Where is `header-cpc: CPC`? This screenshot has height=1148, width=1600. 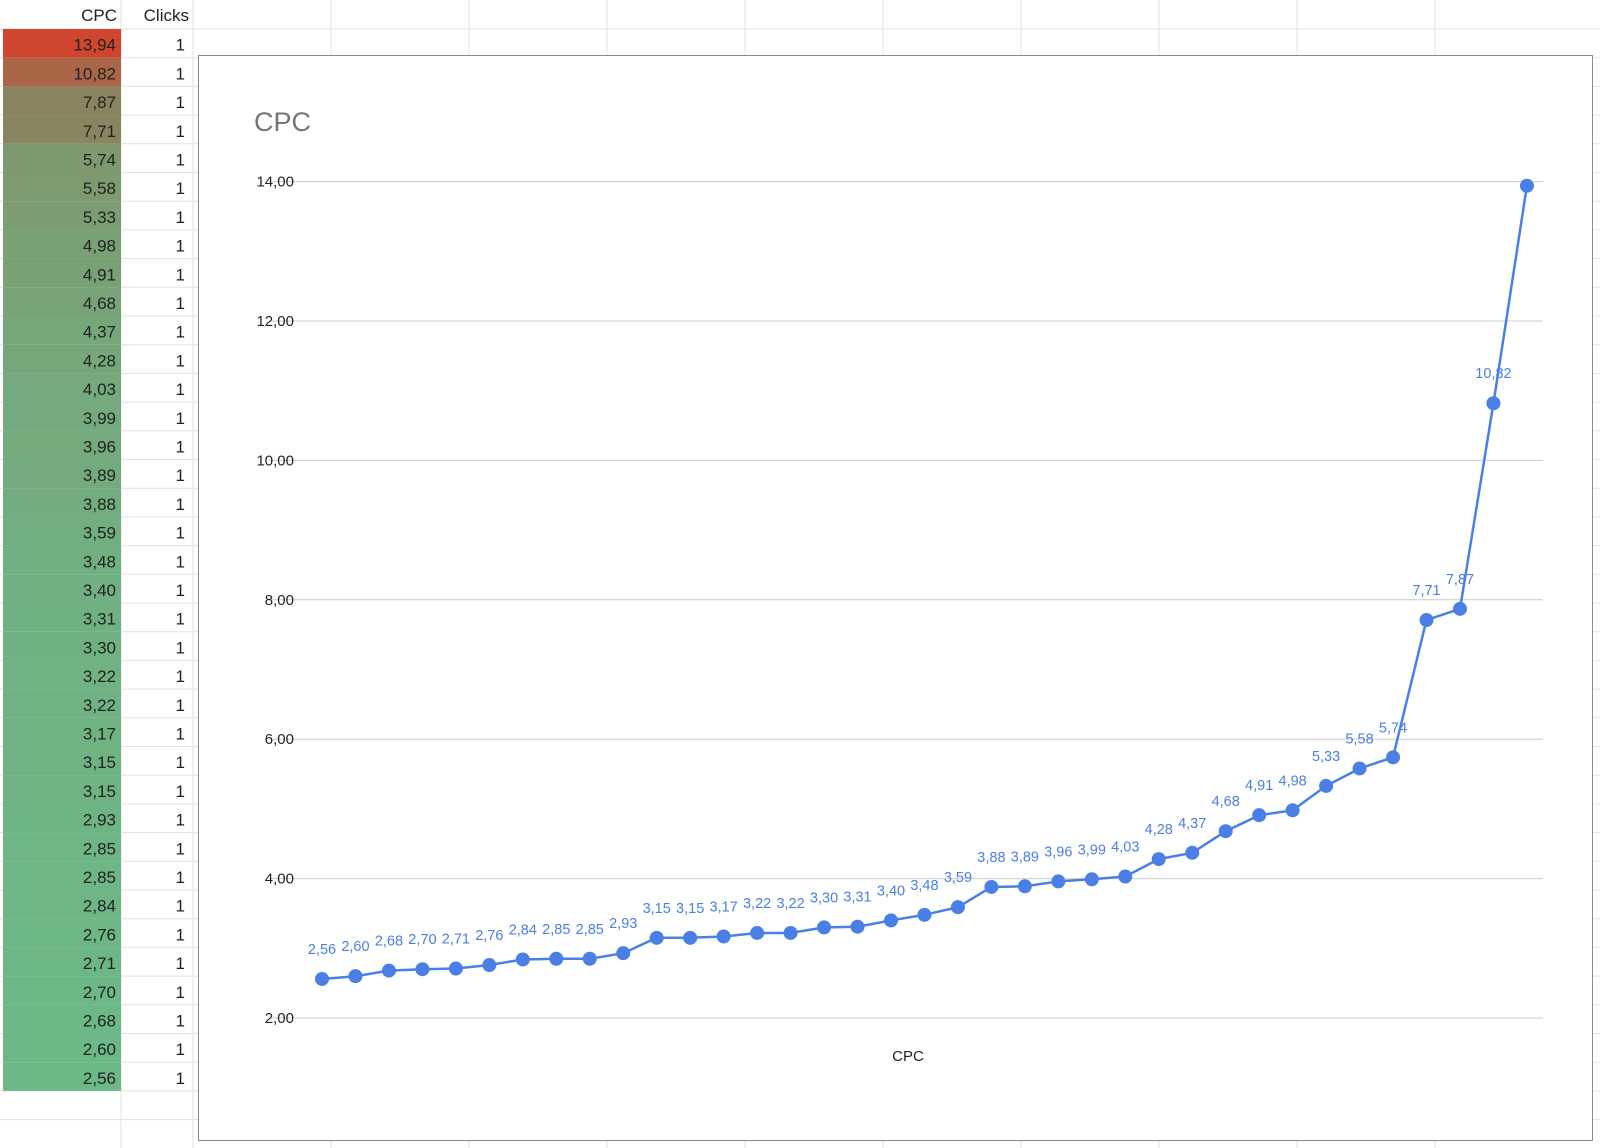 header-cpc: CPC is located at coordinates (99, 15).